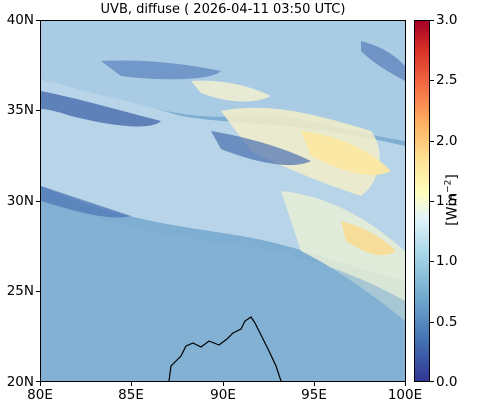  Describe the element at coordinates (20, 382) in the screenshot. I see `y-tick-20n: 20N` at that location.